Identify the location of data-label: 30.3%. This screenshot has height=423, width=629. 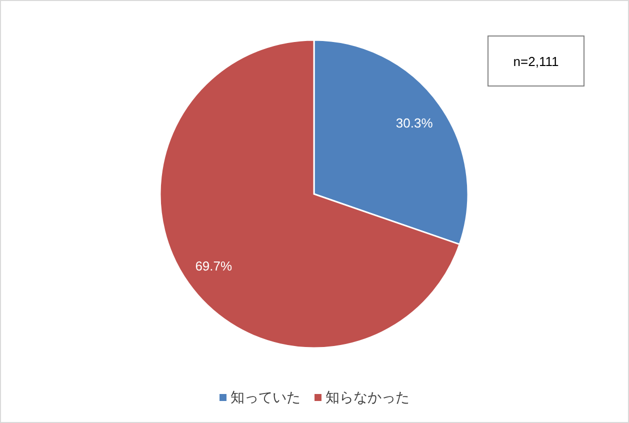
(415, 123).